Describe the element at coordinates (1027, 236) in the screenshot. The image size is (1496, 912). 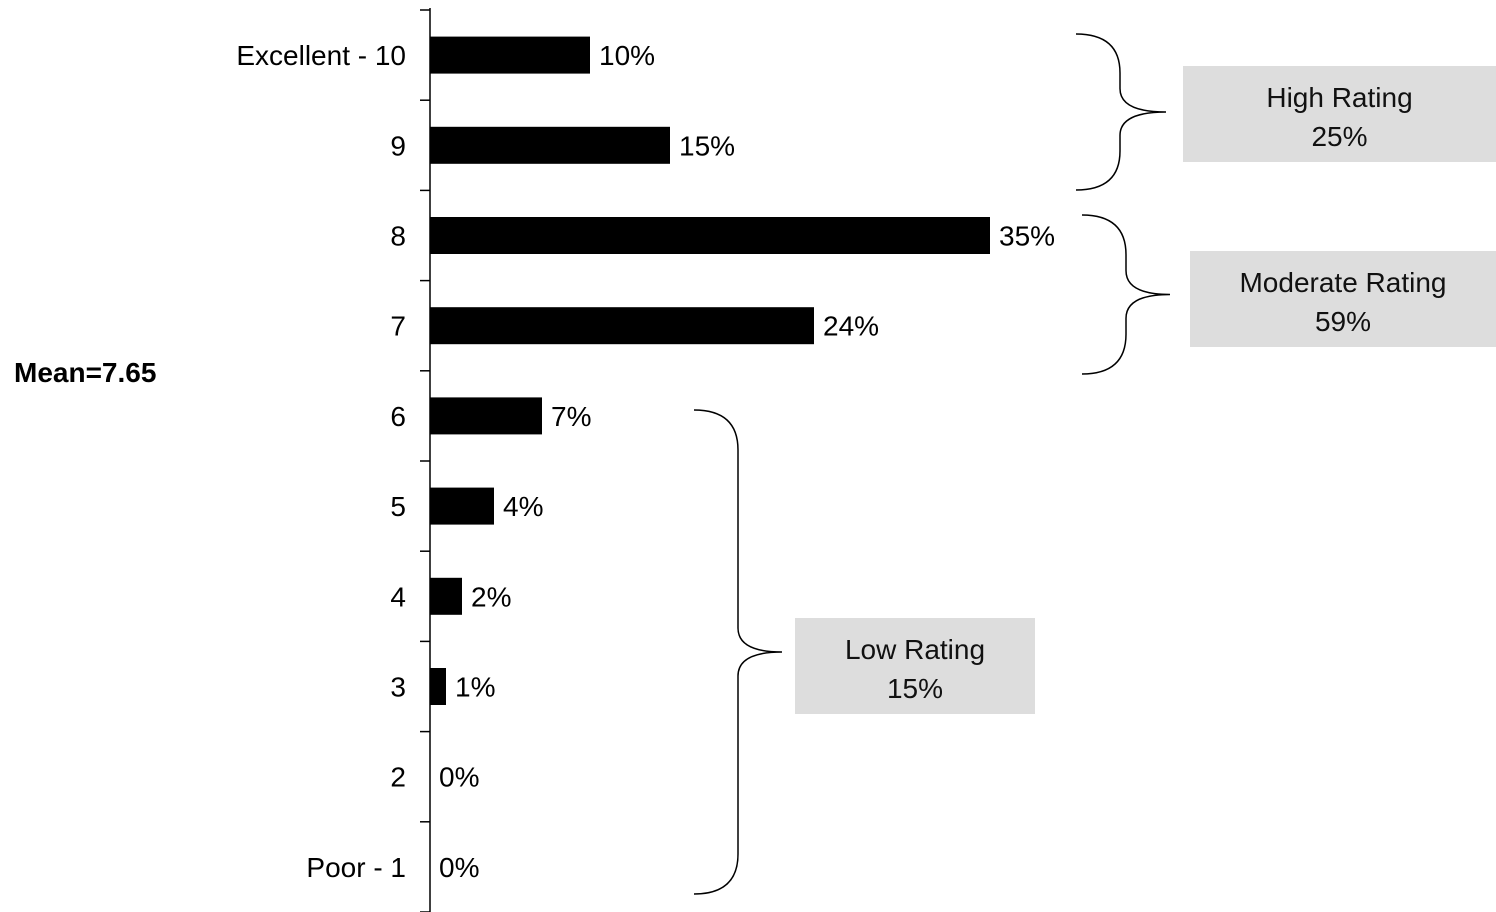
I see `value-label: 35%` at that location.